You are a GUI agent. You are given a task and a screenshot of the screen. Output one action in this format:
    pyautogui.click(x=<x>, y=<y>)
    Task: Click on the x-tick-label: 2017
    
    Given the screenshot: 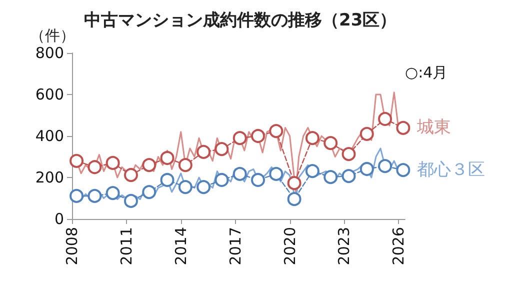 What is the action you would take?
    pyautogui.click(x=235, y=246)
    